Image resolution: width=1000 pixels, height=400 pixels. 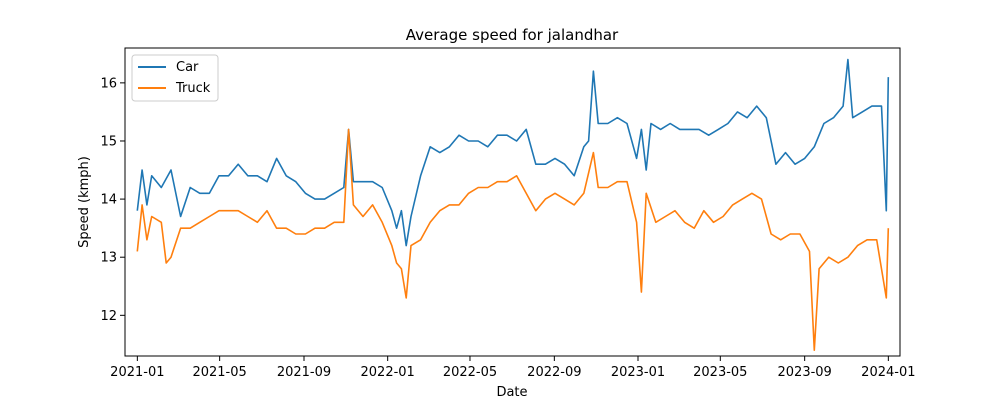 What do you see at coordinates (638, 372) in the screenshot?
I see `x-tick-label: 2023-01` at bounding box center [638, 372].